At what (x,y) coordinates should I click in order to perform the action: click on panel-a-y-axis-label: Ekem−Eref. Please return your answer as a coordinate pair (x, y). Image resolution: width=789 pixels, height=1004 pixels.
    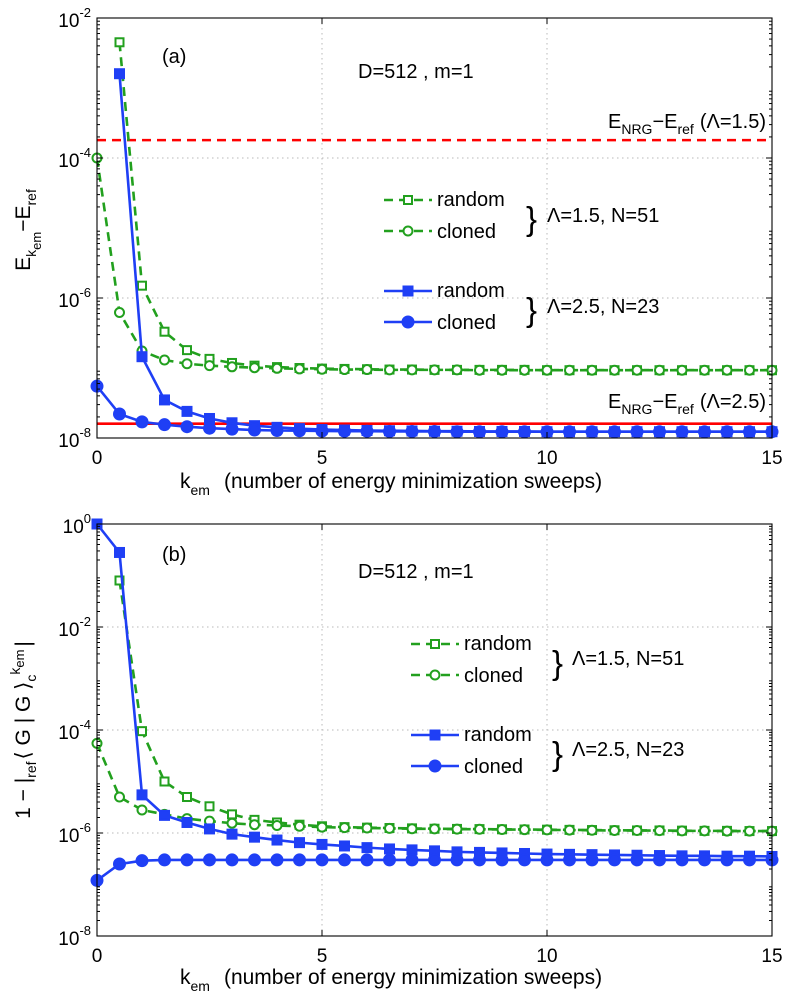
    Looking at the image, I should click on (28, 230).